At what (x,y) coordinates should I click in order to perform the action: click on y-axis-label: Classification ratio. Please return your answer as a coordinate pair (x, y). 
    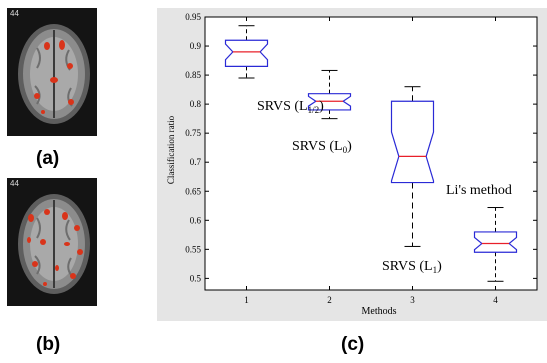
    Looking at the image, I should click on (171, 149).